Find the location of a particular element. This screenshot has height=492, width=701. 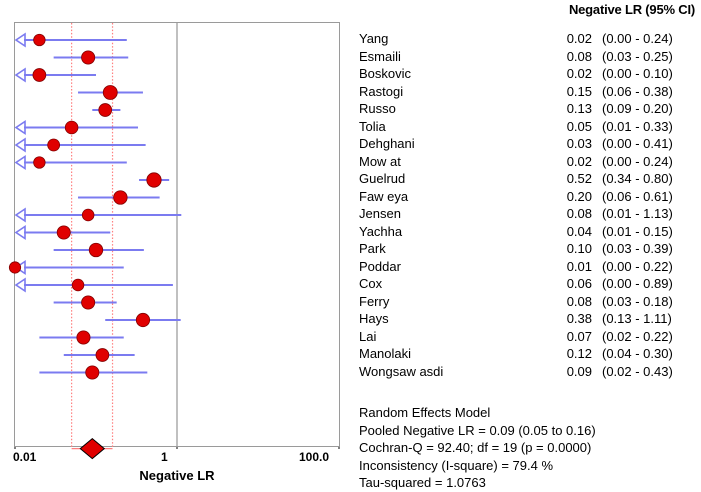

study-name: Faw eya is located at coordinates (384, 196).